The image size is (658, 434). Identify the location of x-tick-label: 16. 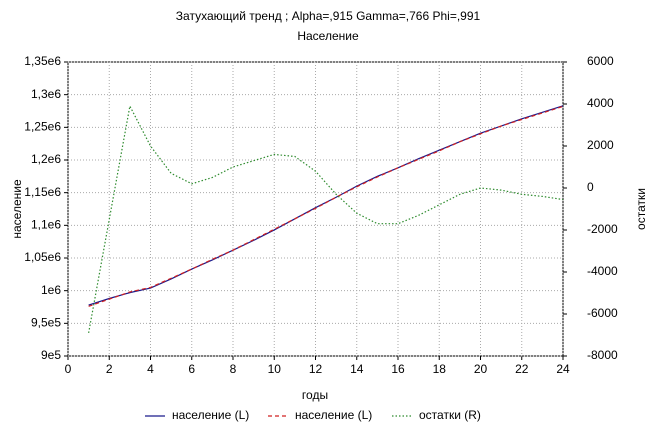
(398, 369).